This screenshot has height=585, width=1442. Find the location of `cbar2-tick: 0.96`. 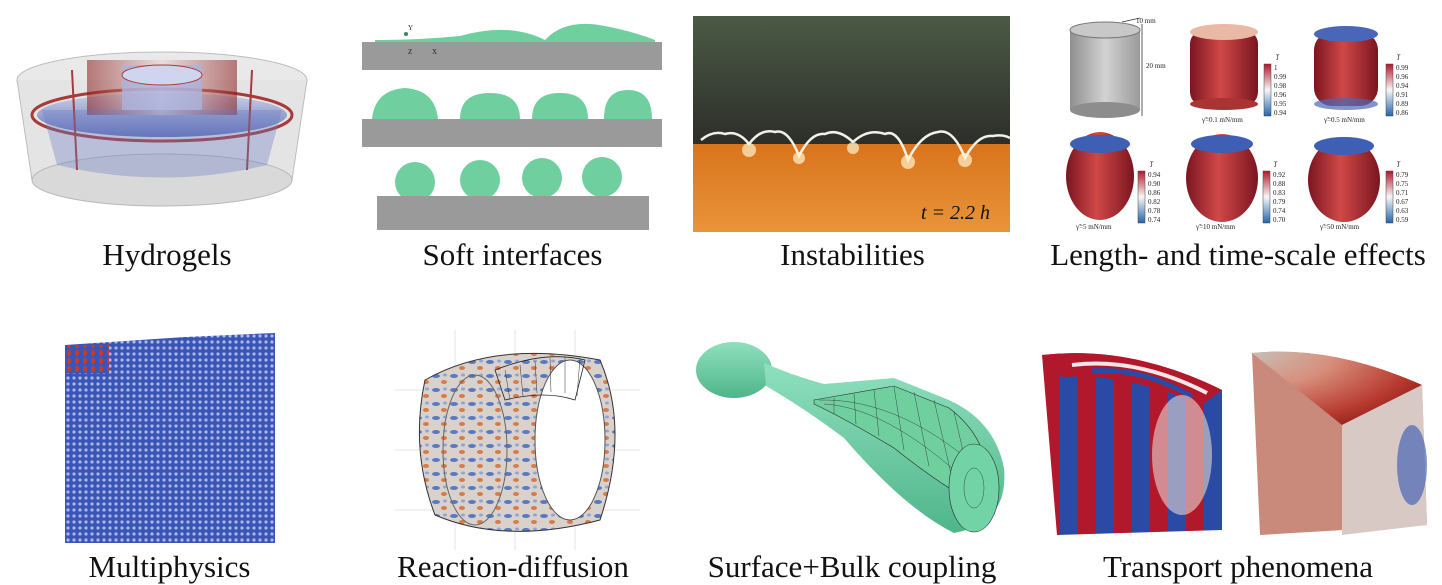

cbar2-tick: 0.96 is located at coordinates (1402, 77).